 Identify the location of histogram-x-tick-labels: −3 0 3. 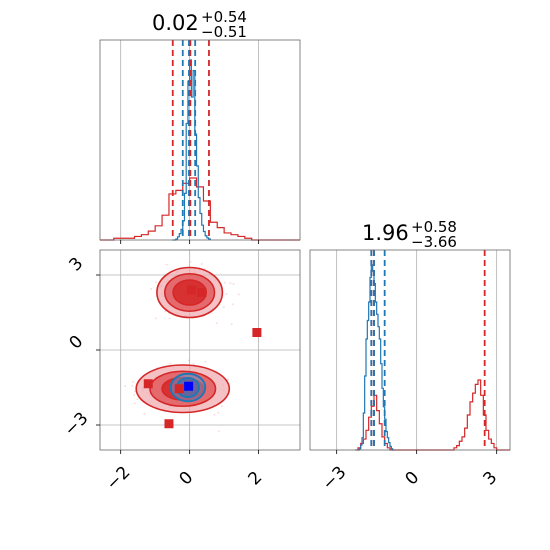
(410, 479).